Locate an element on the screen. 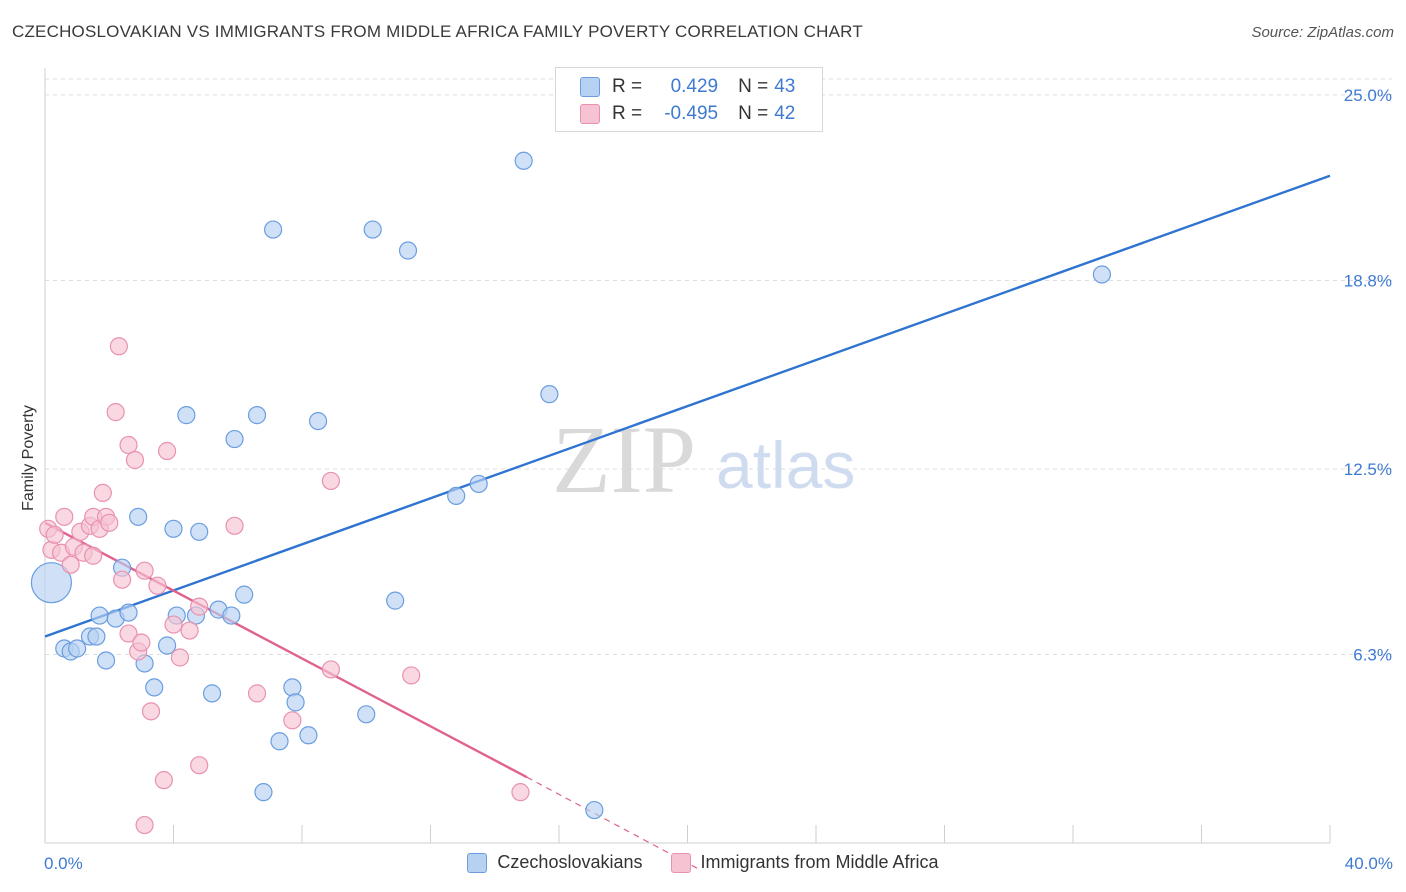  legend-r-value: 0.429 is located at coordinates (694, 86).